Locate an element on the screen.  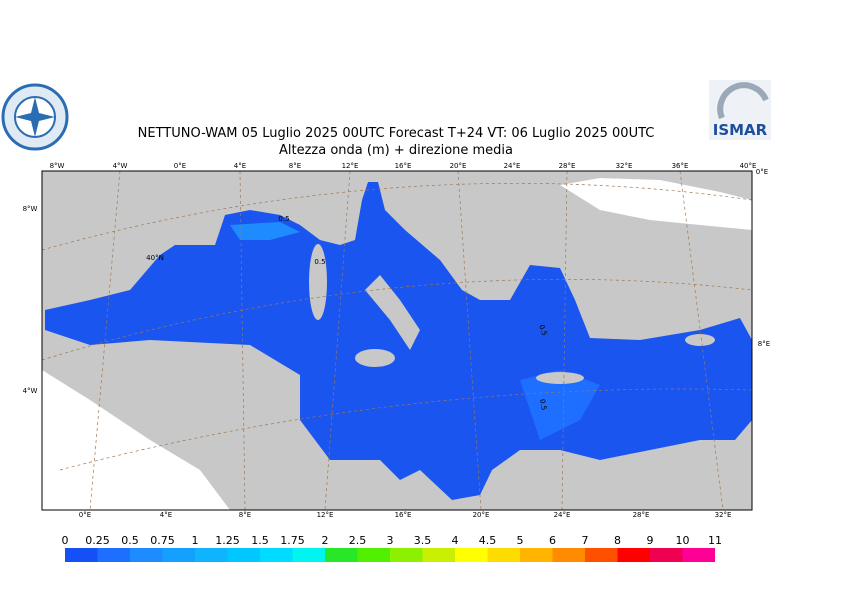
legend-label: 3.5 is located at coordinates (423, 540).